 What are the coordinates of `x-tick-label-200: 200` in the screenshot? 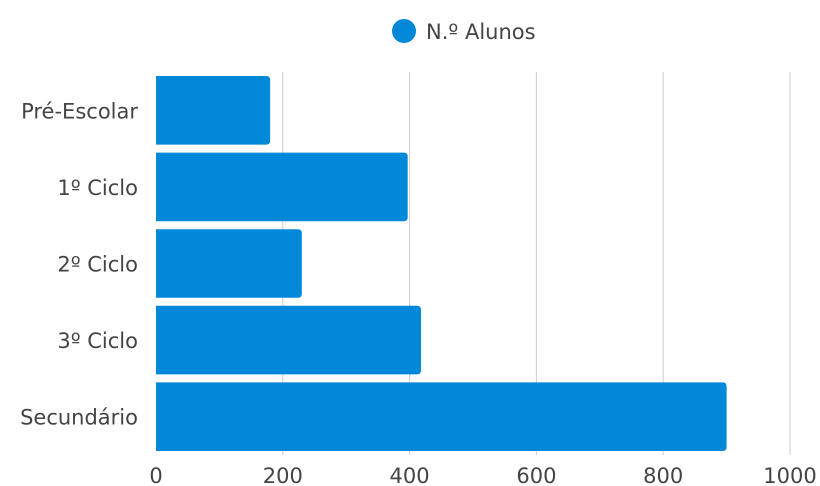 It's located at (283, 475).